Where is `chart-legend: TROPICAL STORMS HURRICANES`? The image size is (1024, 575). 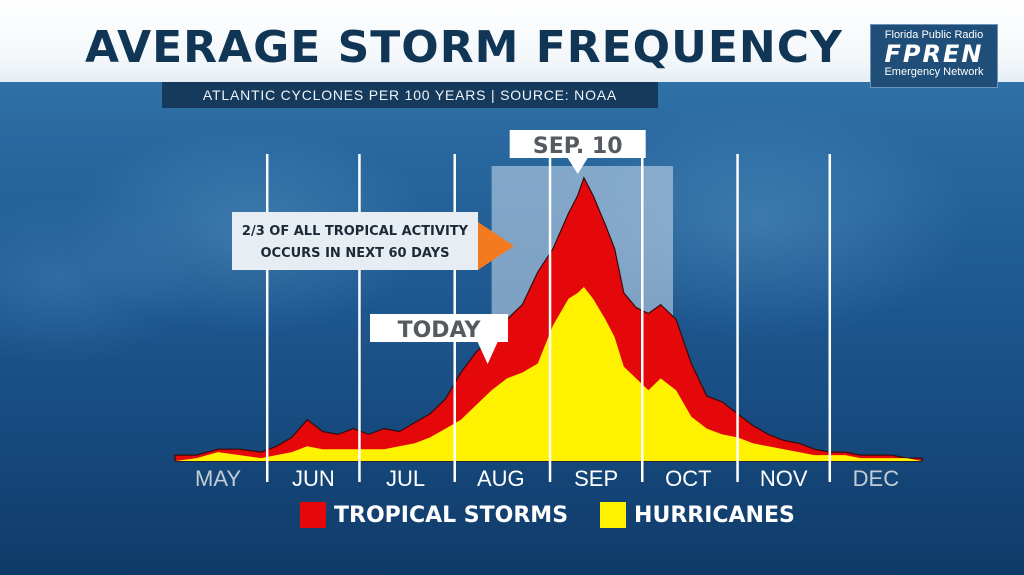
chart-legend: TROPICAL STORMS HURRICANES is located at coordinates (547, 515).